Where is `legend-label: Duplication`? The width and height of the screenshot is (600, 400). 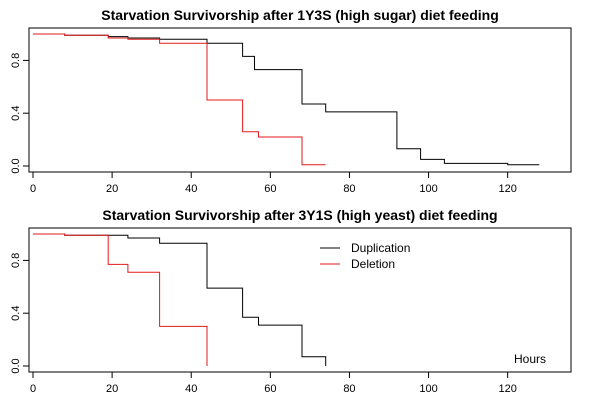
legend-label: Duplication is located at coordinates (380, 248).